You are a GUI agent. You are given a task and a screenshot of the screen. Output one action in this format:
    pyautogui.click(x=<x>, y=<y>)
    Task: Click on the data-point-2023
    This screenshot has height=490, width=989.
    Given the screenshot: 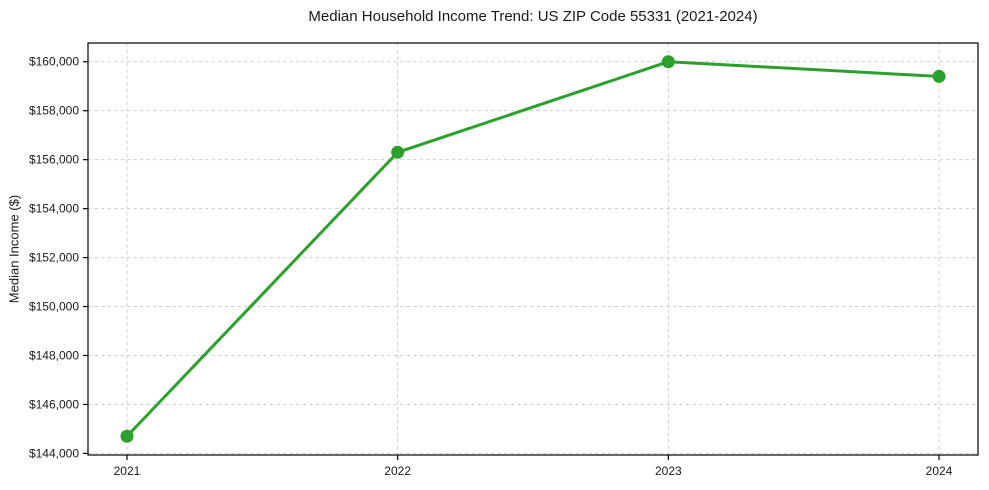 What is the action you would take?
    pyautogui.click(x=668, y=62)
    